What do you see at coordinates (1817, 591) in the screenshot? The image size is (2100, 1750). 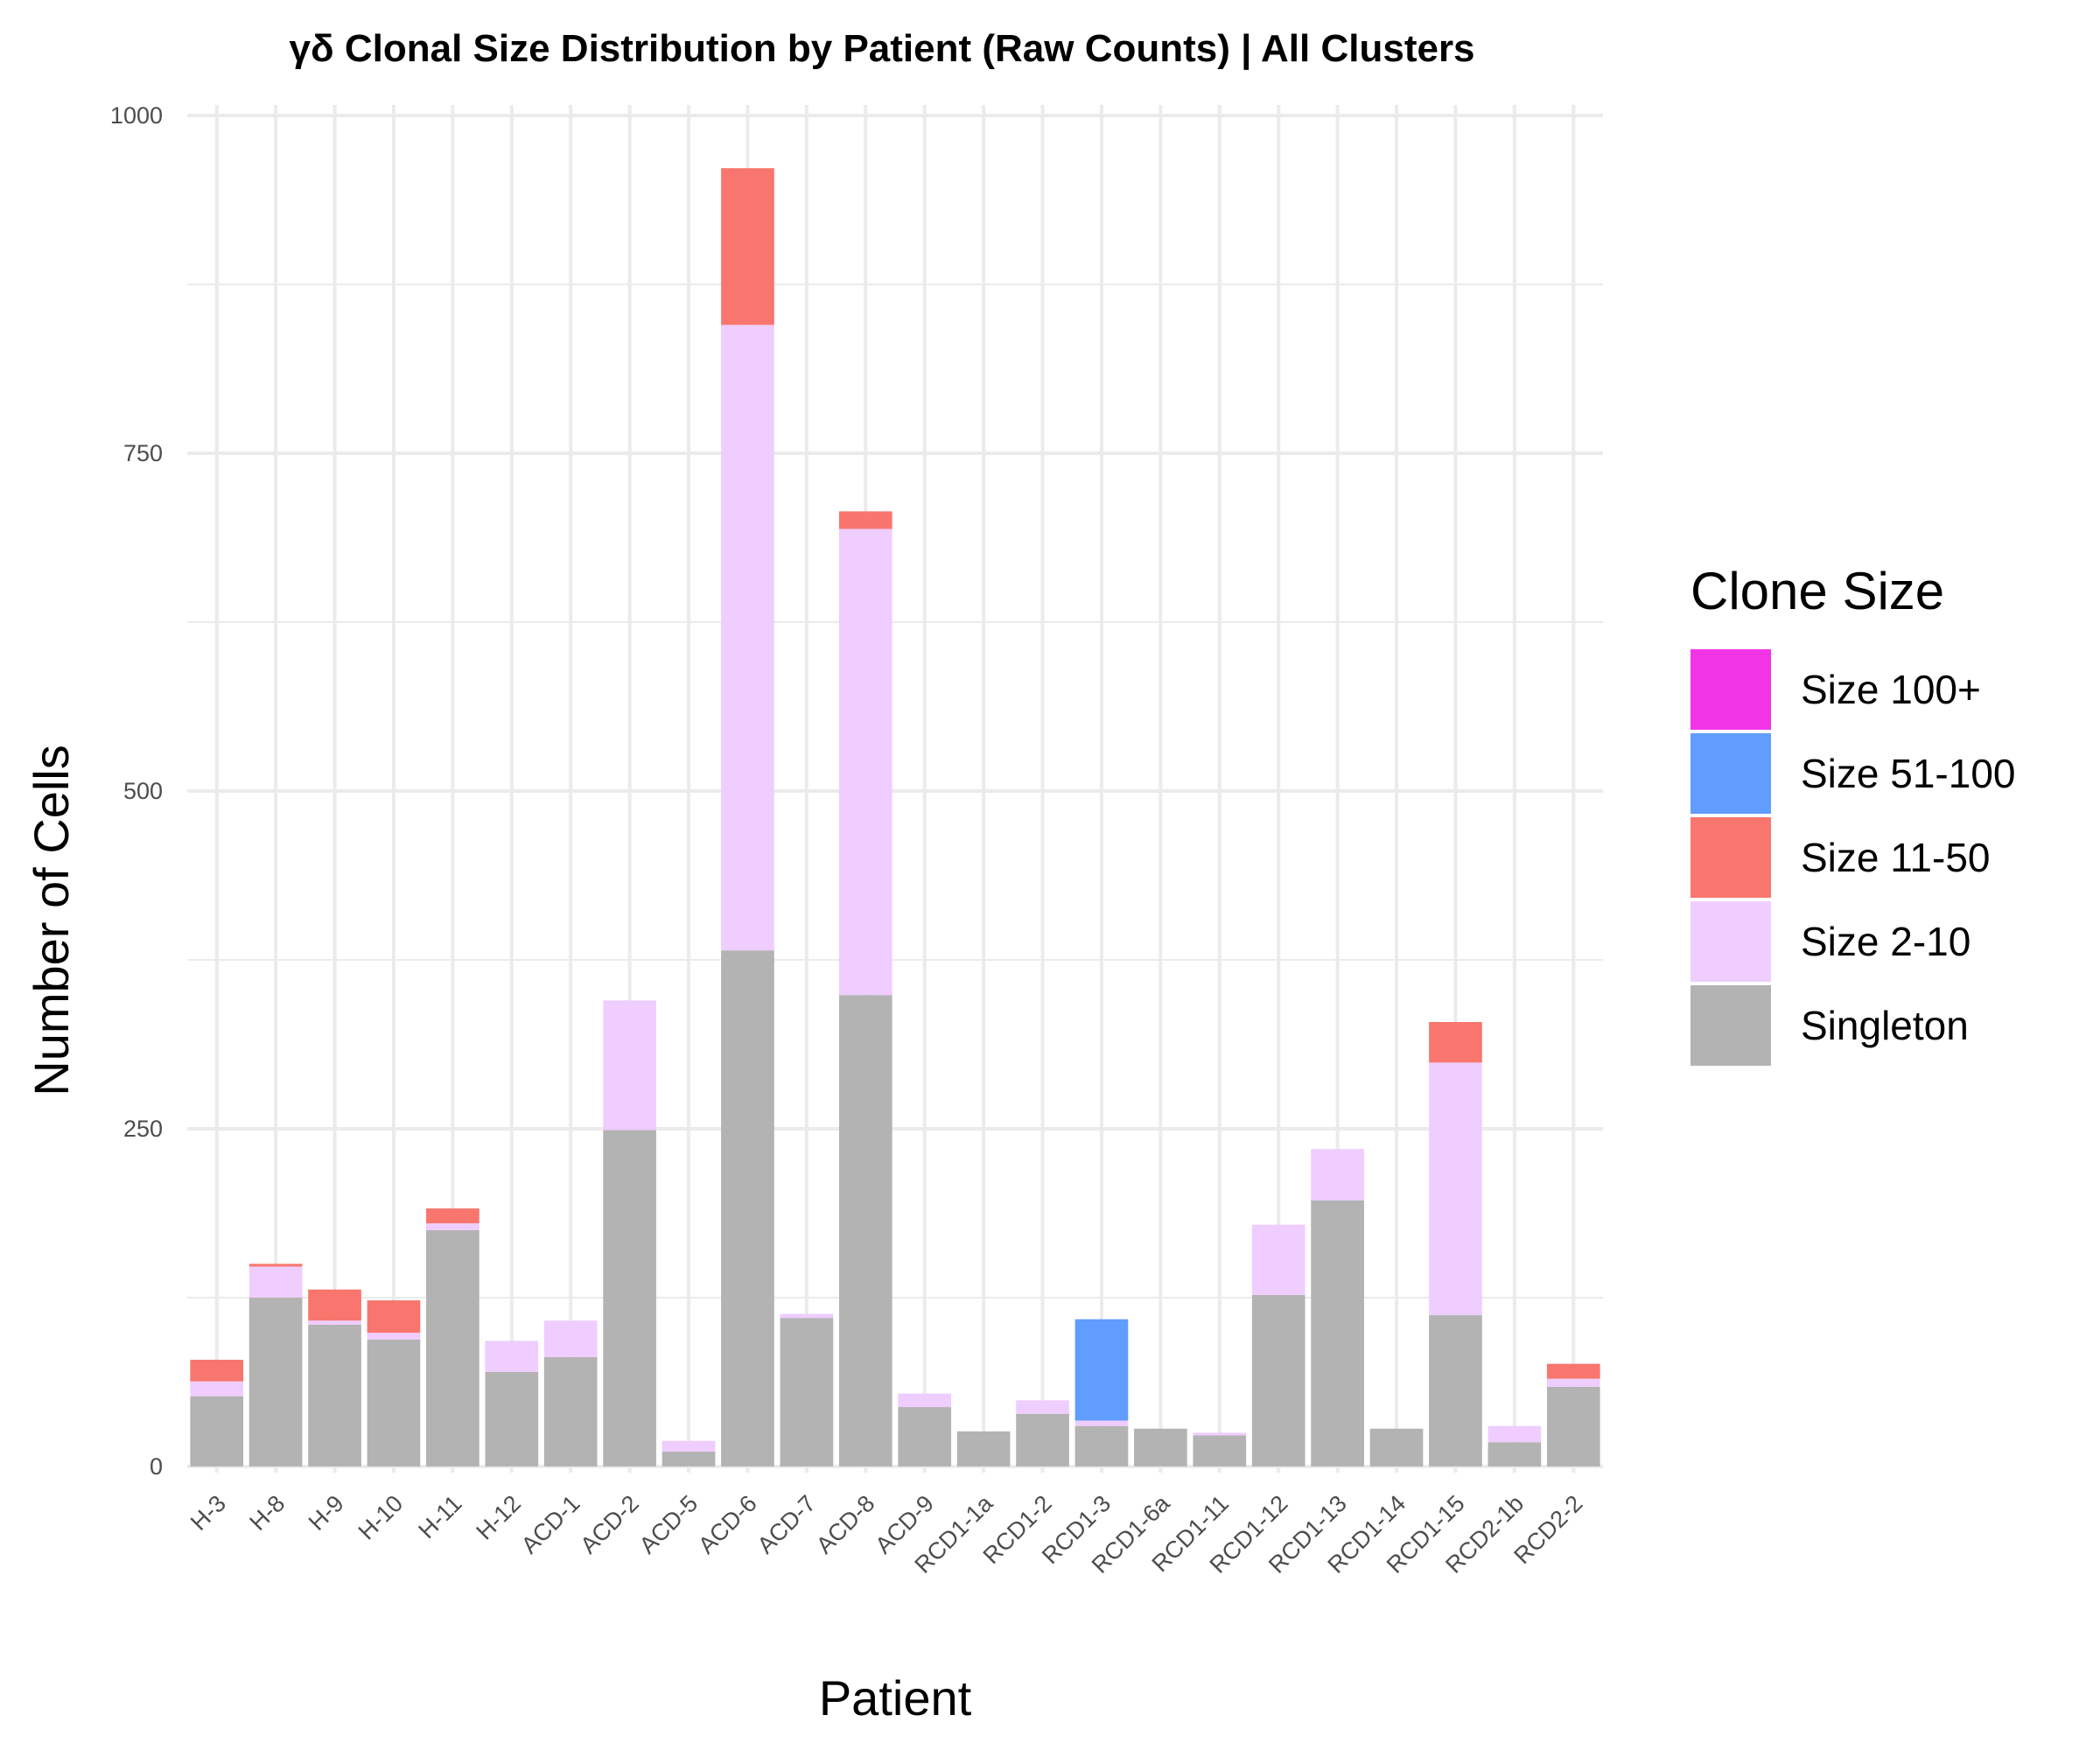 I see `legend-title: Clone Size` at bounding box center [1817, 591].